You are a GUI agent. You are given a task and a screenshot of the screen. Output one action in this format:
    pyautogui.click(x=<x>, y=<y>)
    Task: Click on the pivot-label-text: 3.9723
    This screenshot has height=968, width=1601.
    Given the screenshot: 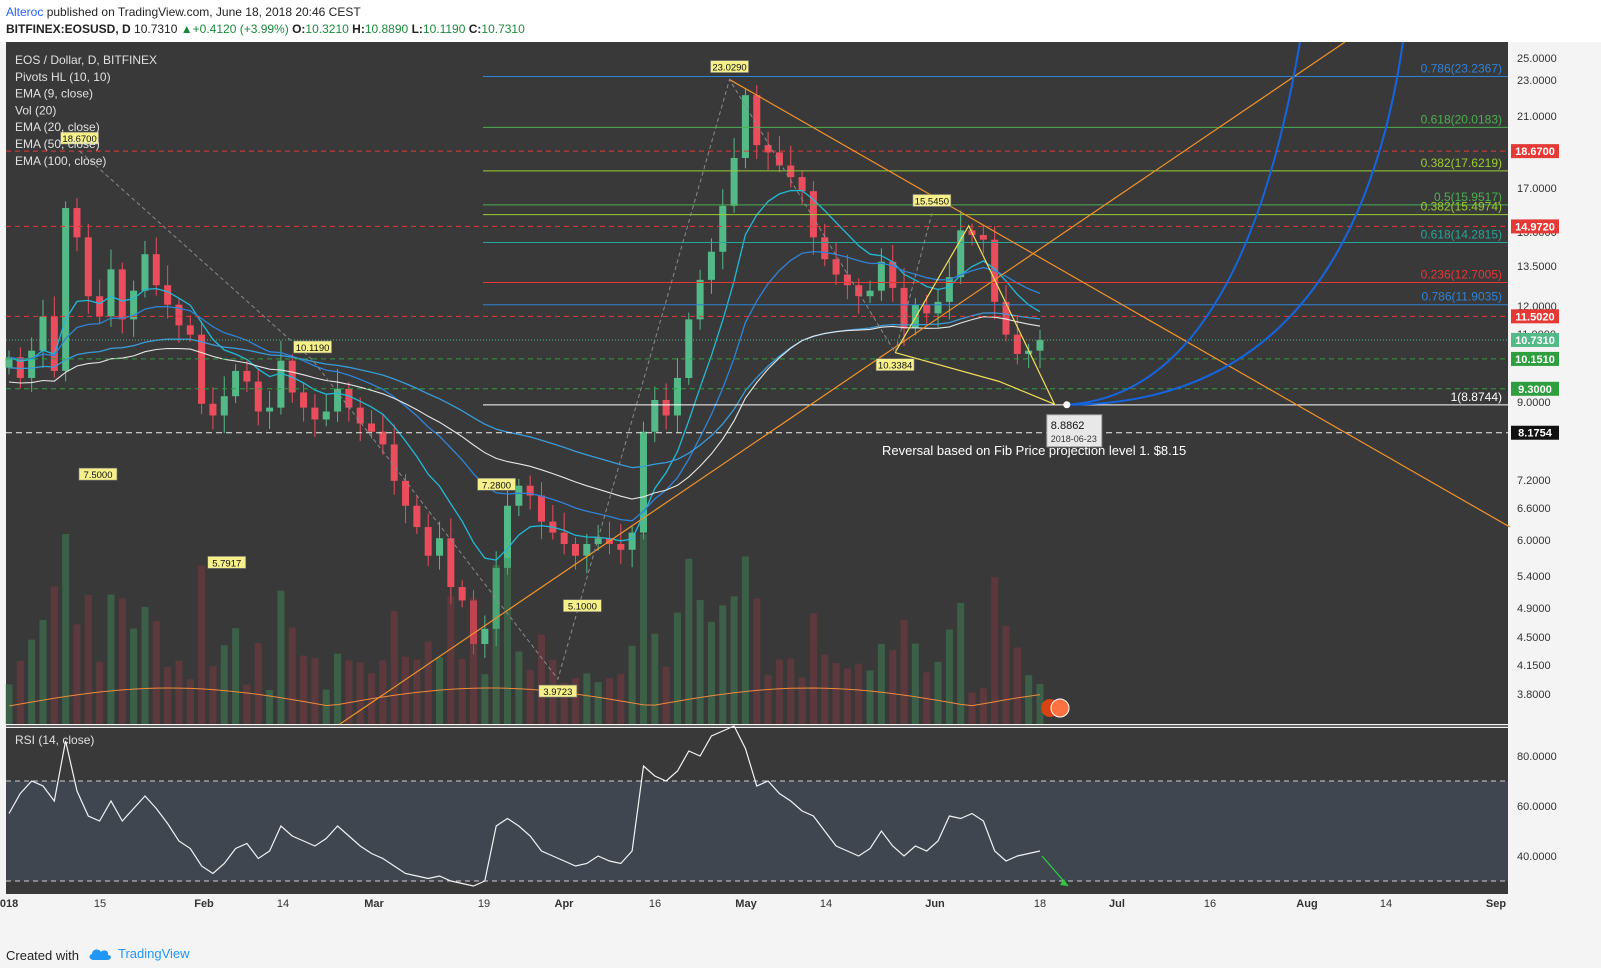 What is the action you would take?
    pyautogui.click(x=557, y=692)
    